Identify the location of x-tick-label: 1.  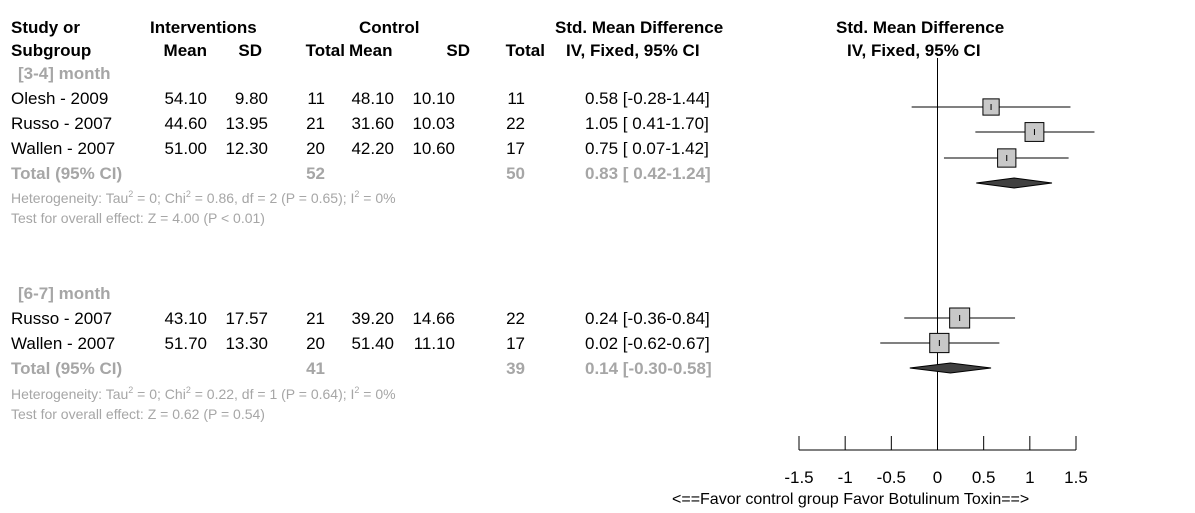
(1029, 477).